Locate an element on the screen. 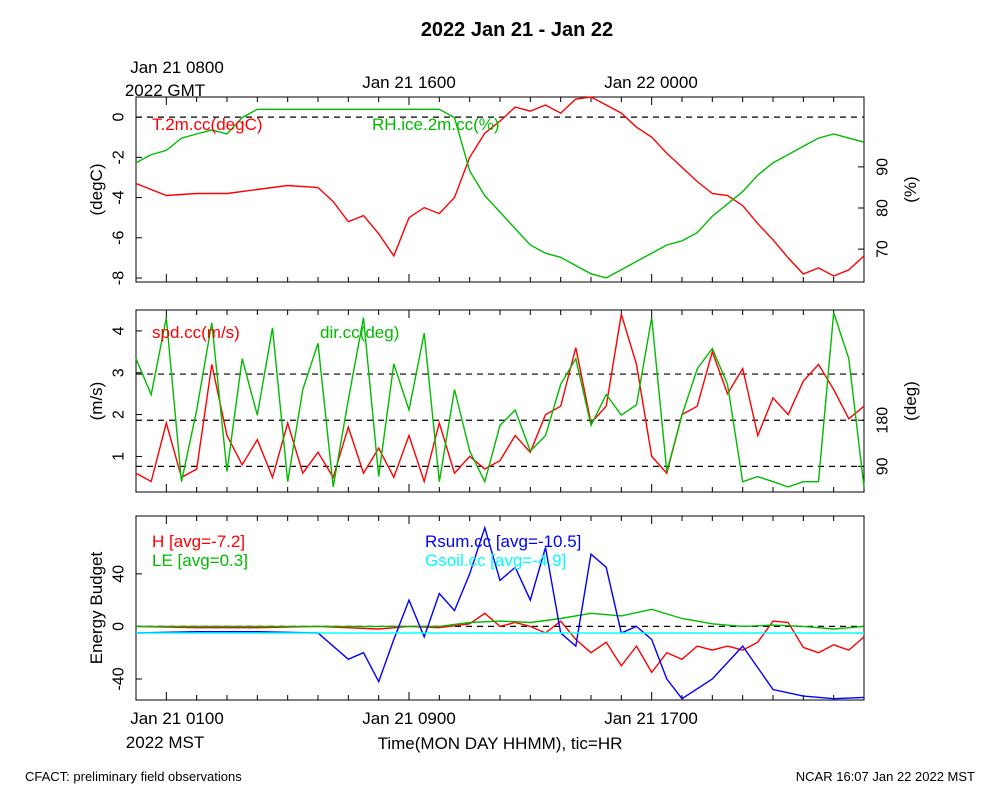 The height and width of the screenshot is (805, 1000). panel-0-ytick-label-1: -6 is located at coordinates (119, 238).